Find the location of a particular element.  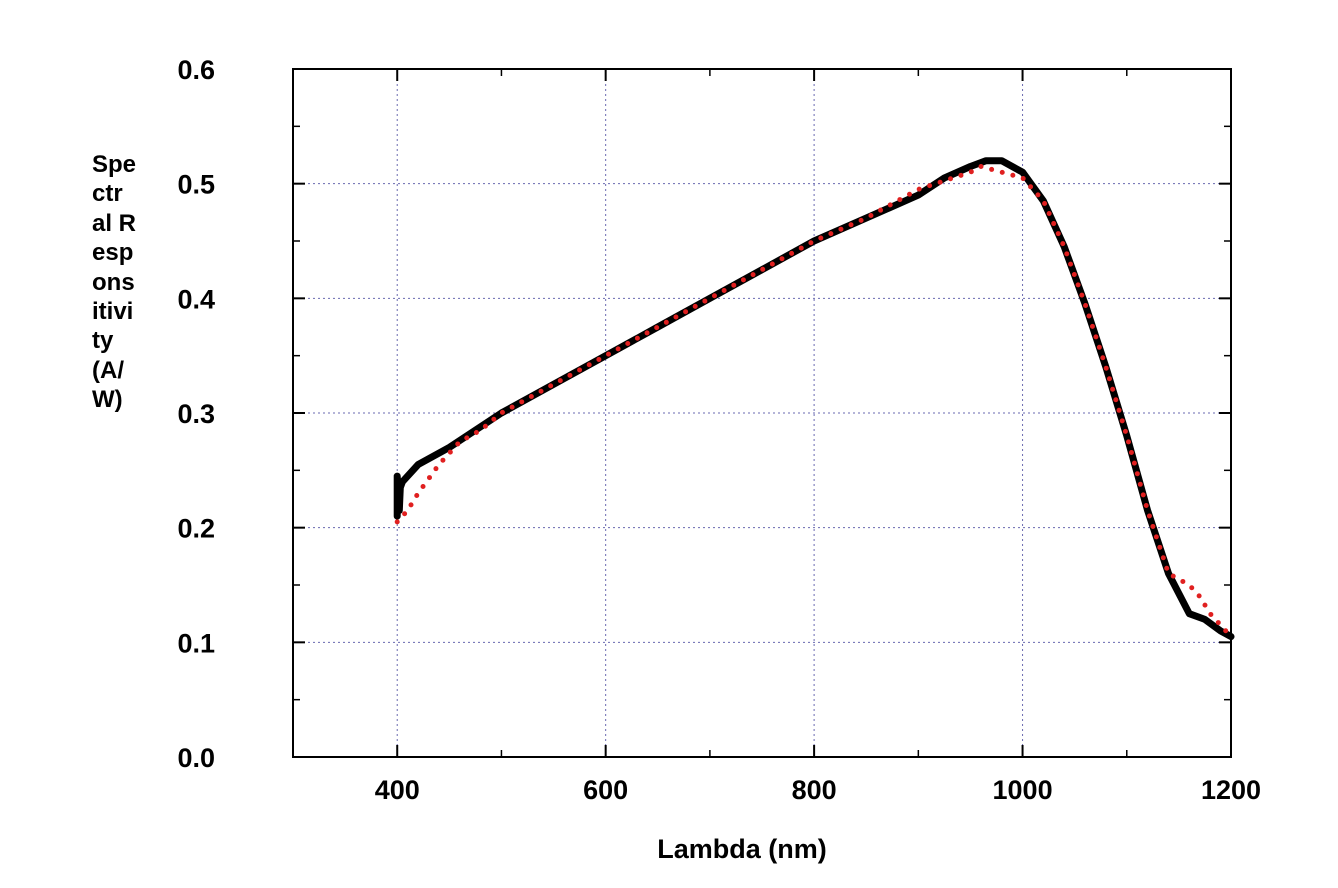

y-tick-label: 0.0 is located at coordinates (196, 758).